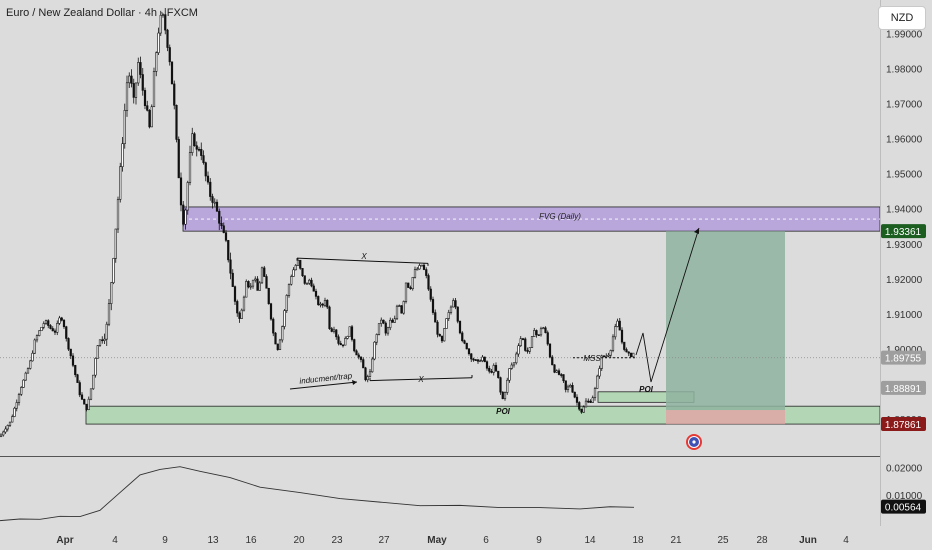 The width and height of the screenshot is (932, 550). What do you see at coordinates (539, 540) in the screenshot?
I see `date-tick-label: 9` at bounding box center [539, 540].